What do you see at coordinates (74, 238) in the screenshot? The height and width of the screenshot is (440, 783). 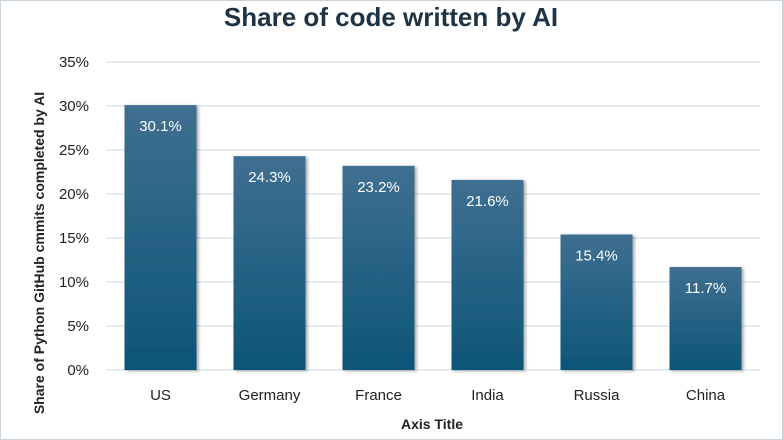 I see `y-tick-label: 15%` at bounding box center [74, 238].